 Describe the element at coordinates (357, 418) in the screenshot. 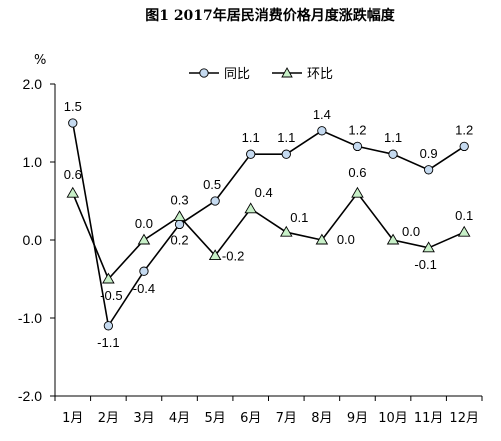

I see `x-tick-label: 9月` at that location.